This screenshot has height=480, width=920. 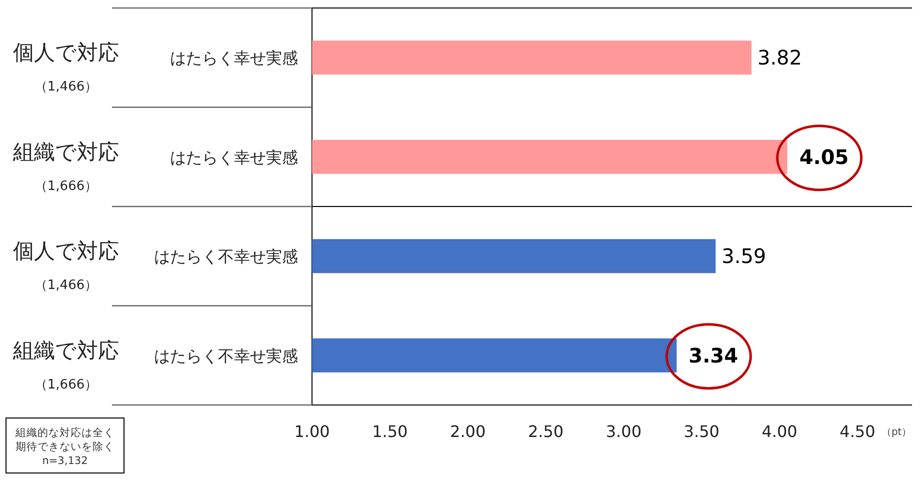 What do you see at coordinates (624, 431) in the screenshot?
I see `x-tick-label: 3.00` at bounding box center [624, 431].